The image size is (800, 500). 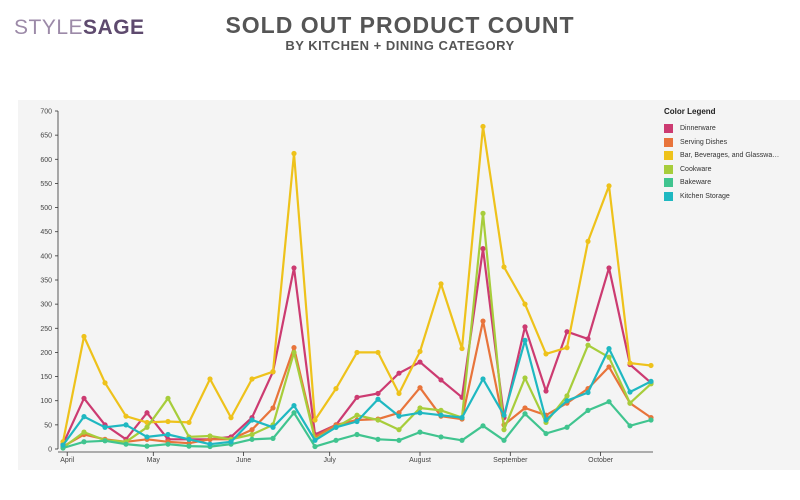 What do you see at coordinates (729, 143) in the screenshot?
I see `legend-item: Serving Dishes` at bounding box center [729, 143].